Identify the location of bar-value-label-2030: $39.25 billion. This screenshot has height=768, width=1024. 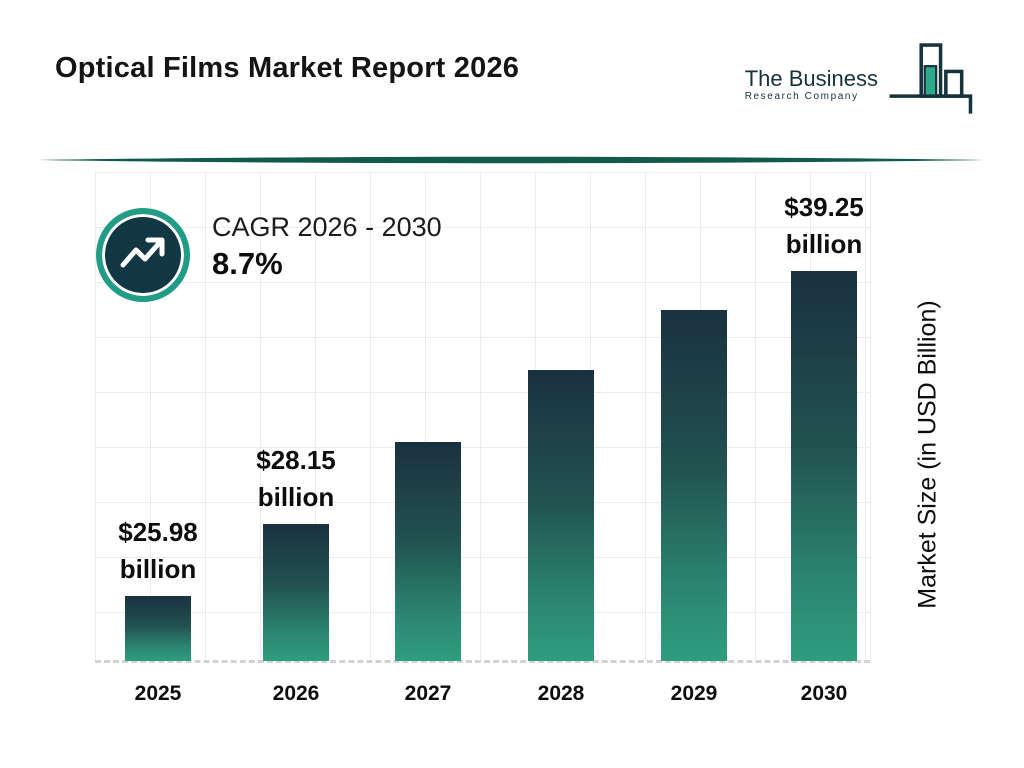
(824, 225).